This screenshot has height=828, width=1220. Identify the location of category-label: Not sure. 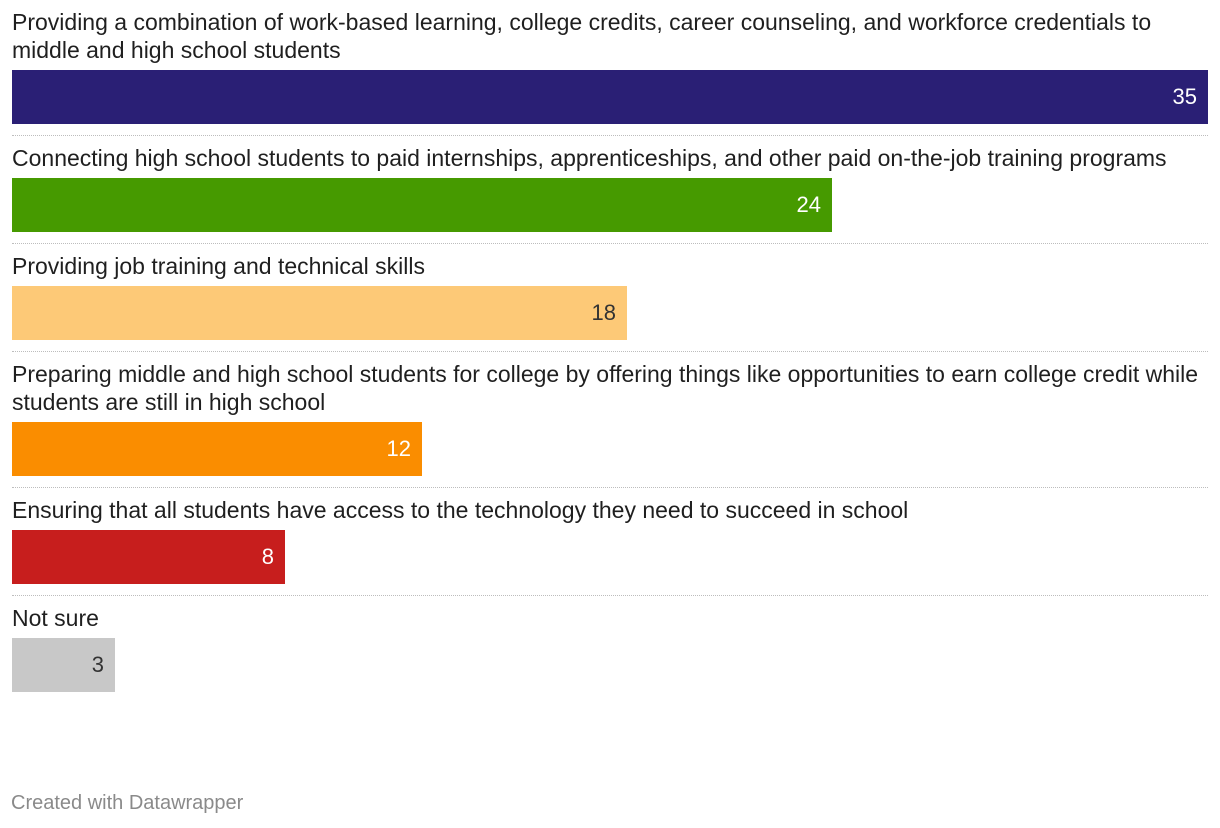
(55, 618).